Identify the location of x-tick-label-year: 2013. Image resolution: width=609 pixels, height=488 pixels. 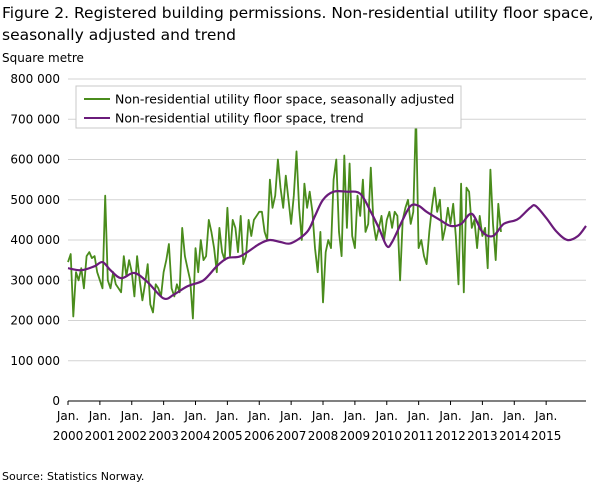
(482, 436).